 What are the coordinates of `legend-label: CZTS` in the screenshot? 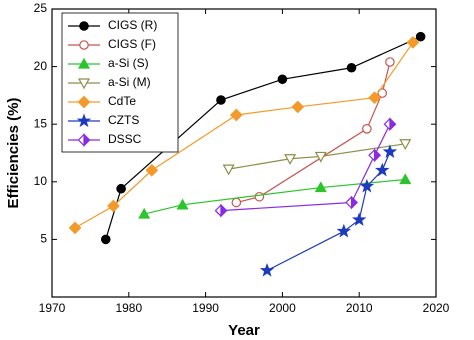 It's located at (123, 120).